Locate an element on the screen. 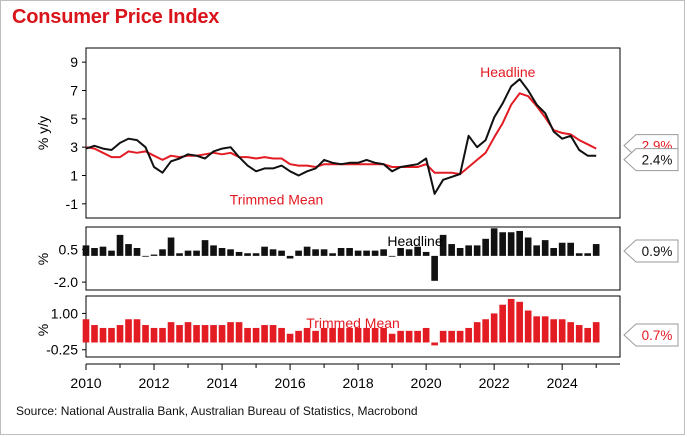  chart-title: Consumer Price Index is located at coordinates (116, 17).